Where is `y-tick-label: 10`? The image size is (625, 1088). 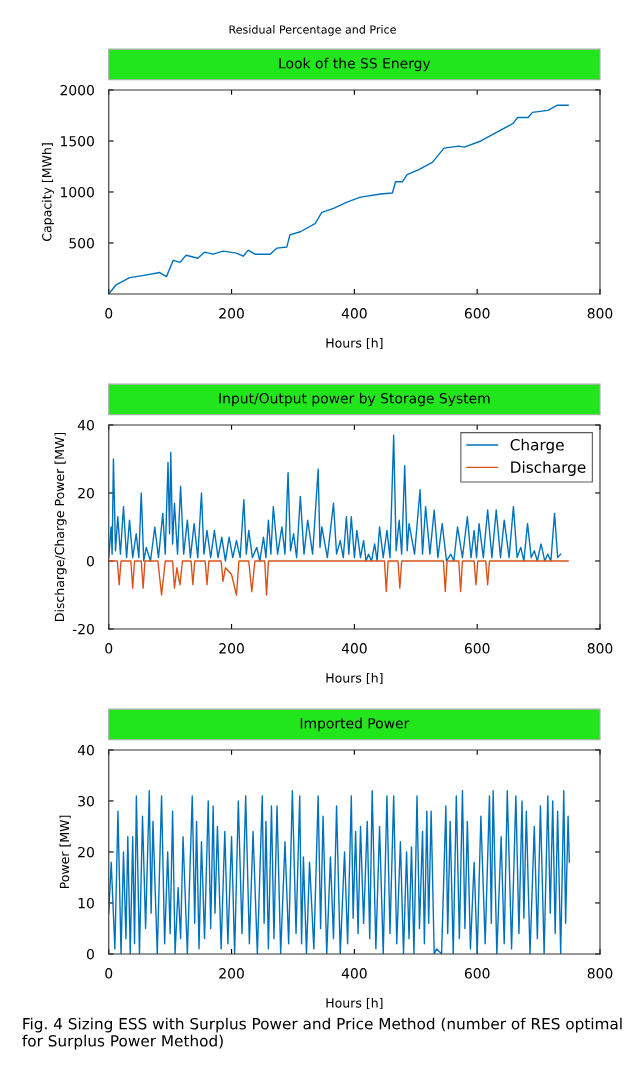
y-tick-label: 10 is located at coordinates (86, 903).